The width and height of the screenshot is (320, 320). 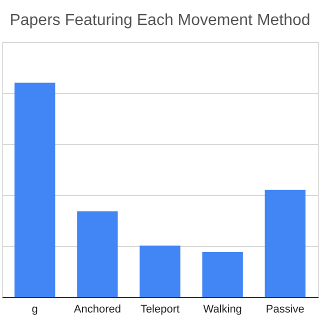 I want to click on x-tick-label: Passive, so click(x=285, y=310).